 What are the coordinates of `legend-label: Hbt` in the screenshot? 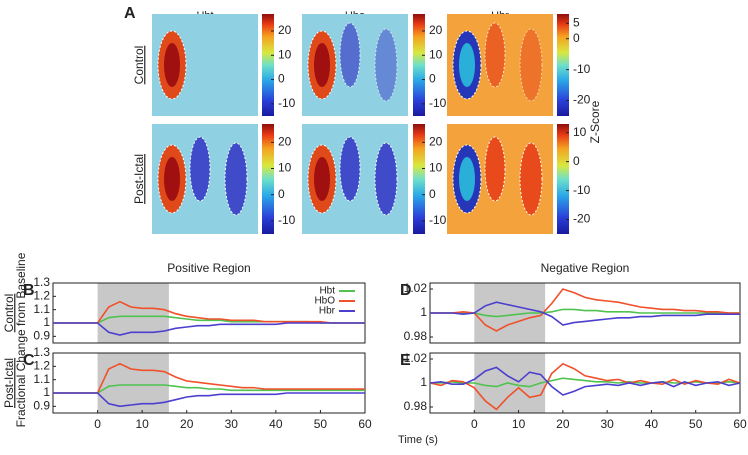 It's located at (327, 291).